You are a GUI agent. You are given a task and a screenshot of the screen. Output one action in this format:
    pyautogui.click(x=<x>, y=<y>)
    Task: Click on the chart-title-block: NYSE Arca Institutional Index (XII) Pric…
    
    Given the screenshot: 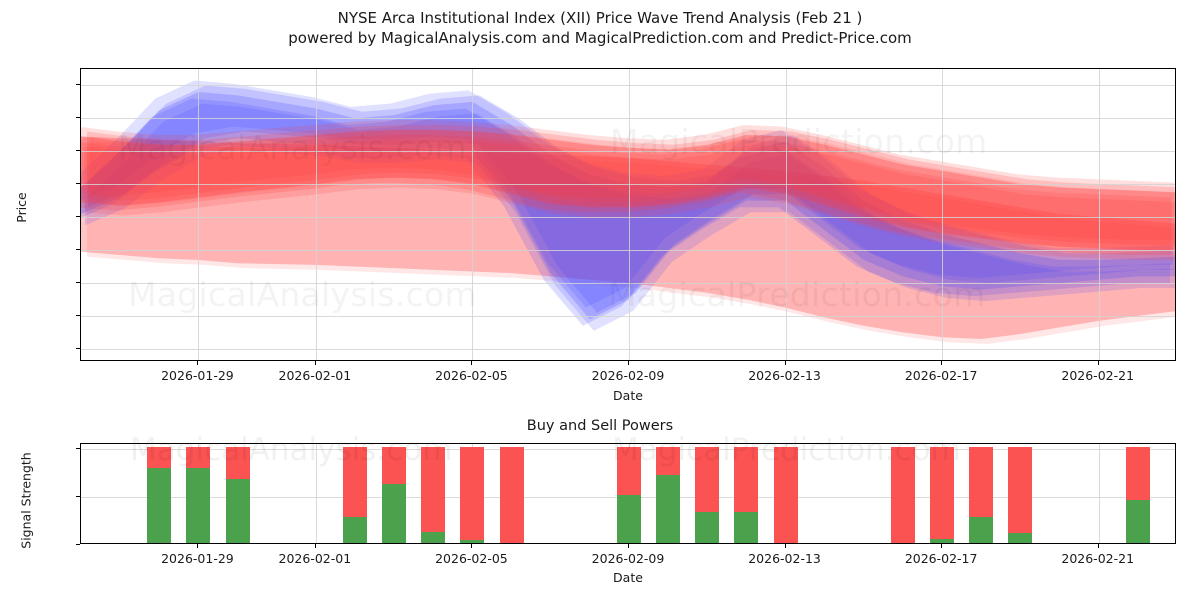 What is the action you would take?
    pyautogui.click(x=600, y=28)
    